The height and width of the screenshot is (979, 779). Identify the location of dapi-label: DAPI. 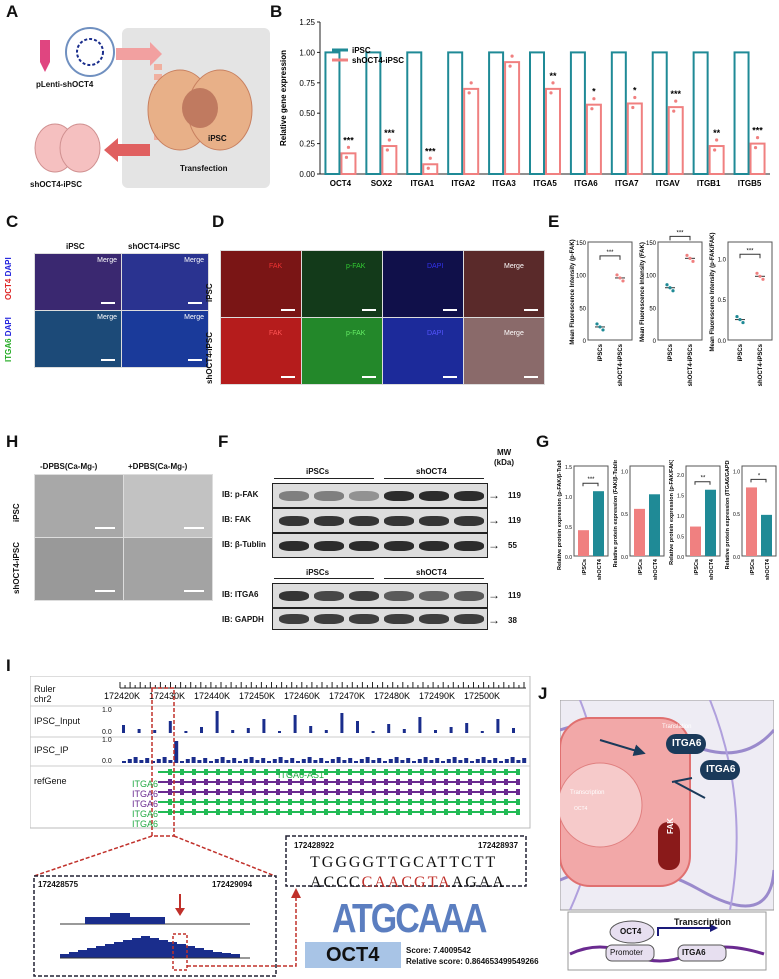
(435, 333).